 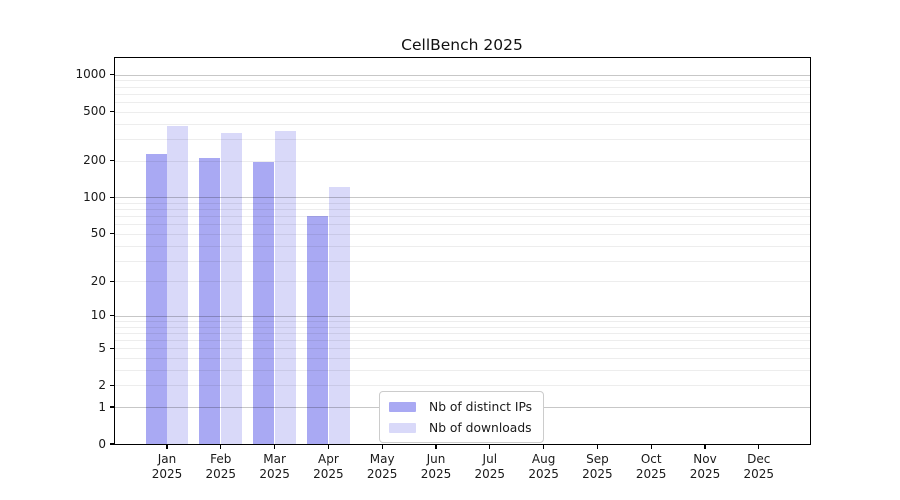 What do you see at coordinates (317, 330) in the screenshot?
I see `bar-distinct-ips-apr` at bounding box center [317, 330].